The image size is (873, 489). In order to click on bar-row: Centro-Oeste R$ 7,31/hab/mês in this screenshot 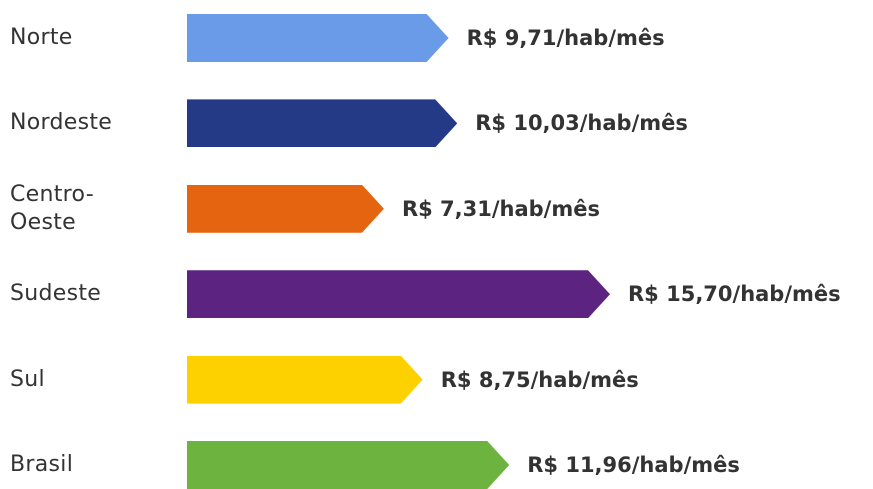, I will do `click(436, 208)`.